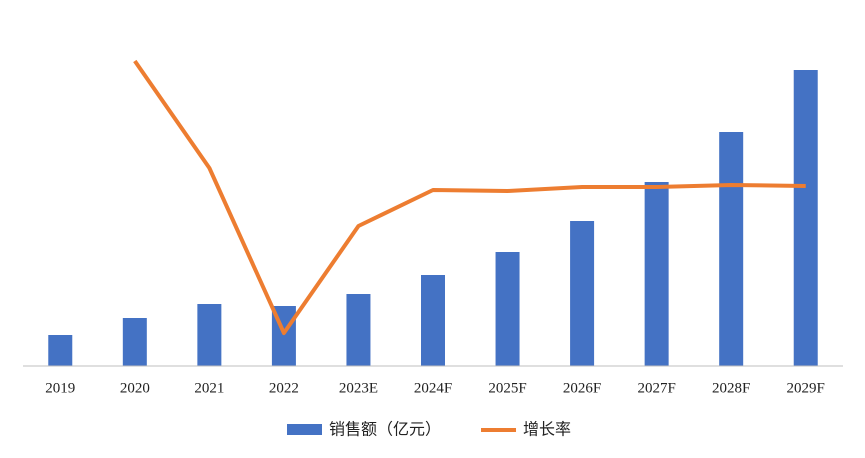 The height and width of the screenshot is (458, 865). Describe the element at coordinates (304, 429) in the screenshot. I see `legend-swatch` at that location.